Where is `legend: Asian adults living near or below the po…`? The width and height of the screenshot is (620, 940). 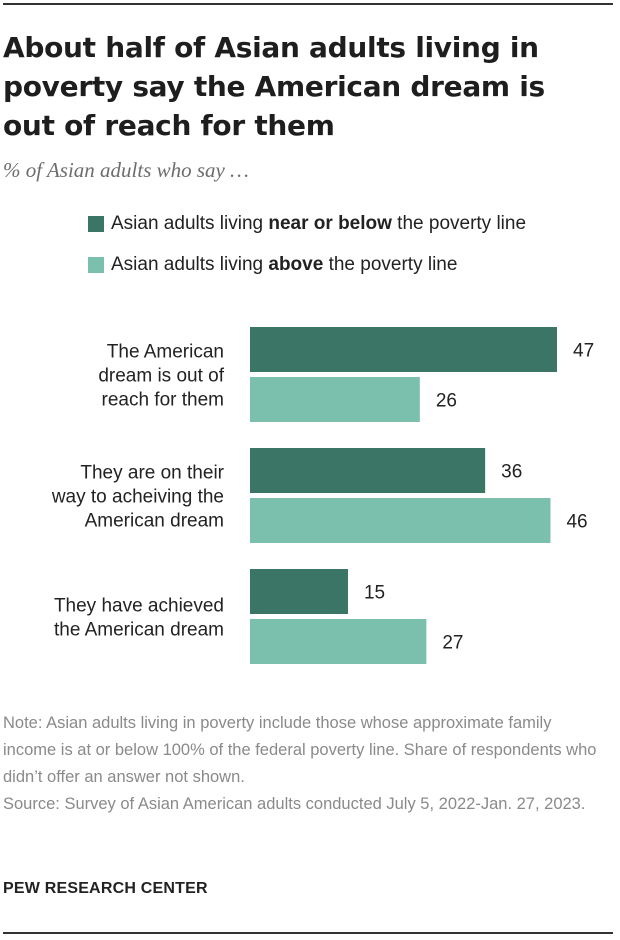
legend: Asian adults living near or below the po… is located at coordinates (307, 251).